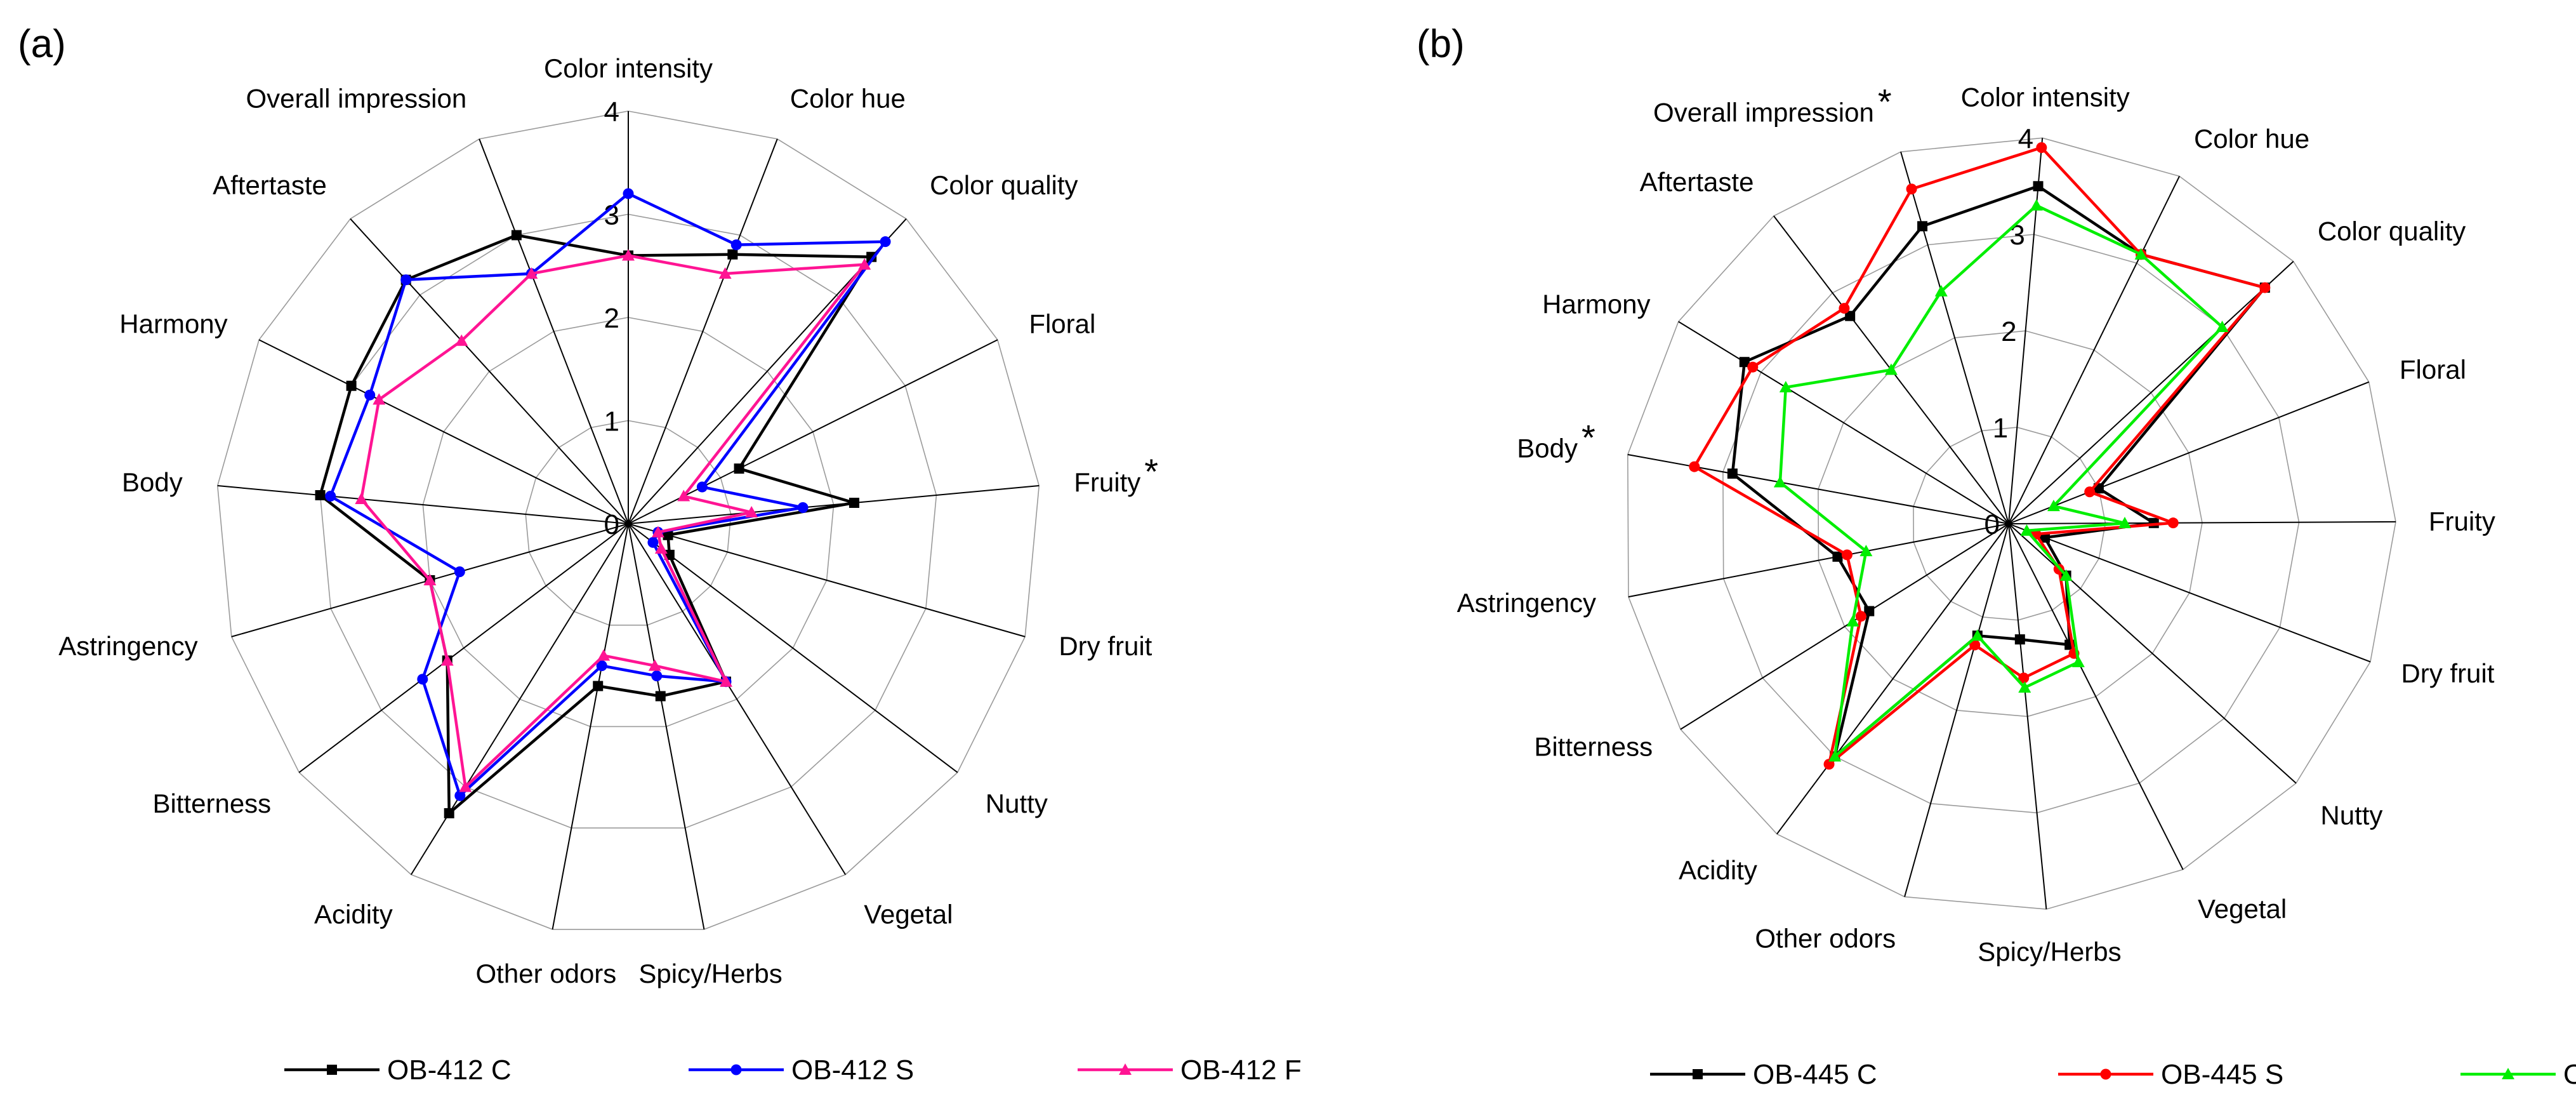  Describe the element at coordinates (42, 44) in the screenshot. I see `panel-label: (a)` at that location.